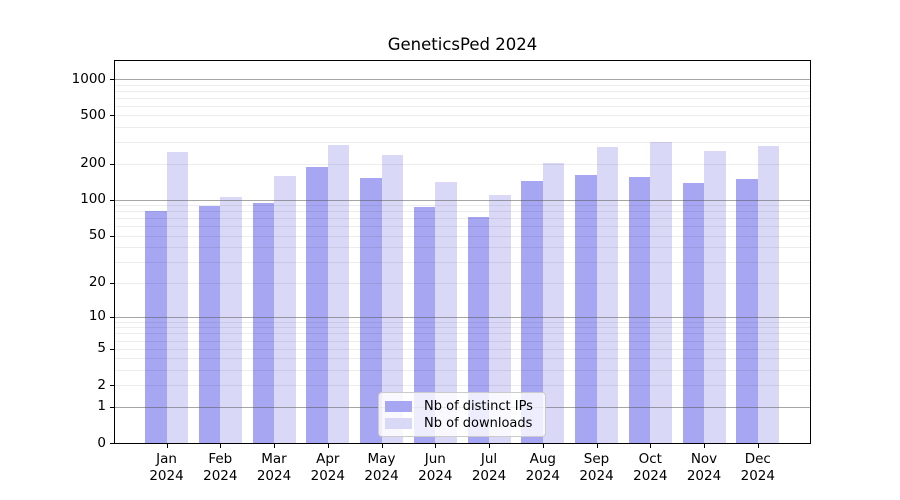  Describe the element at coordinates (693, 313) in the screenshot. I see `bar-distinct-ips-nov-2024` at that location.